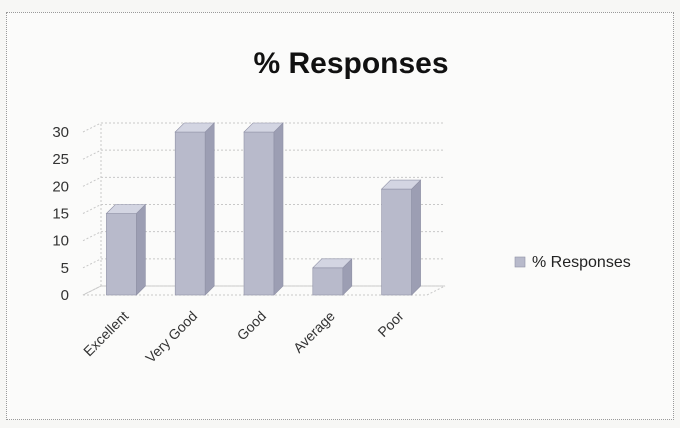 This screenshot has height=428, width=680. What do you see at coordinates (60, 132) in the screenshot?
I see `y-tick-label: 30` at bounding box center [60, 132].